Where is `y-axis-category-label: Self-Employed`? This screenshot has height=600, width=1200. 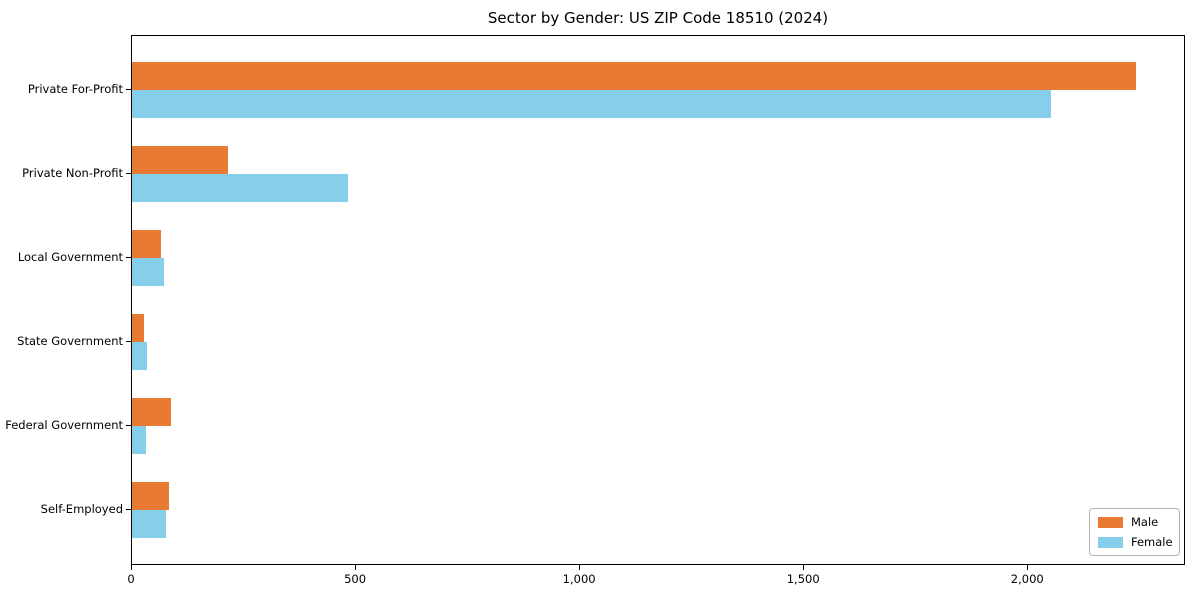
y-axis-category-label: Self-Employed is located at coordinates (81, 509).